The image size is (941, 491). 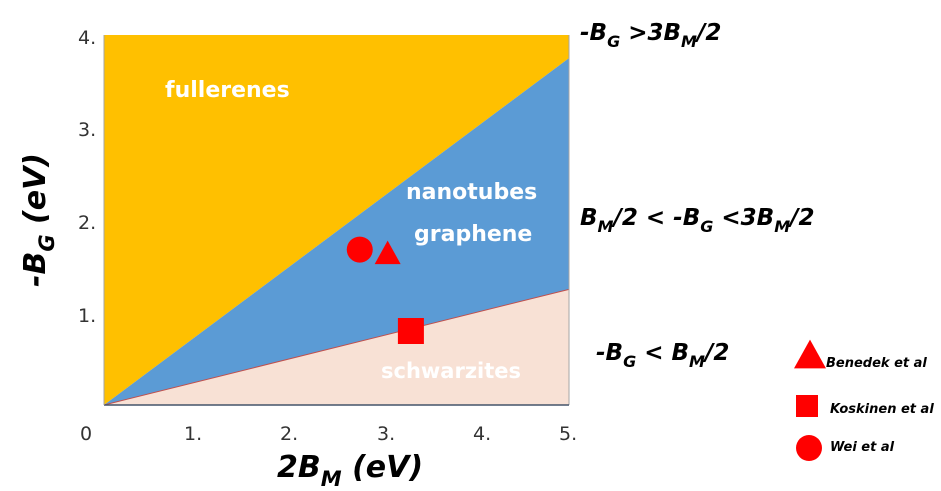 What do you see at coordinates (336, 347) in the screenshot?
I see `boundary-lower-line` at bounding box center [336, 347].